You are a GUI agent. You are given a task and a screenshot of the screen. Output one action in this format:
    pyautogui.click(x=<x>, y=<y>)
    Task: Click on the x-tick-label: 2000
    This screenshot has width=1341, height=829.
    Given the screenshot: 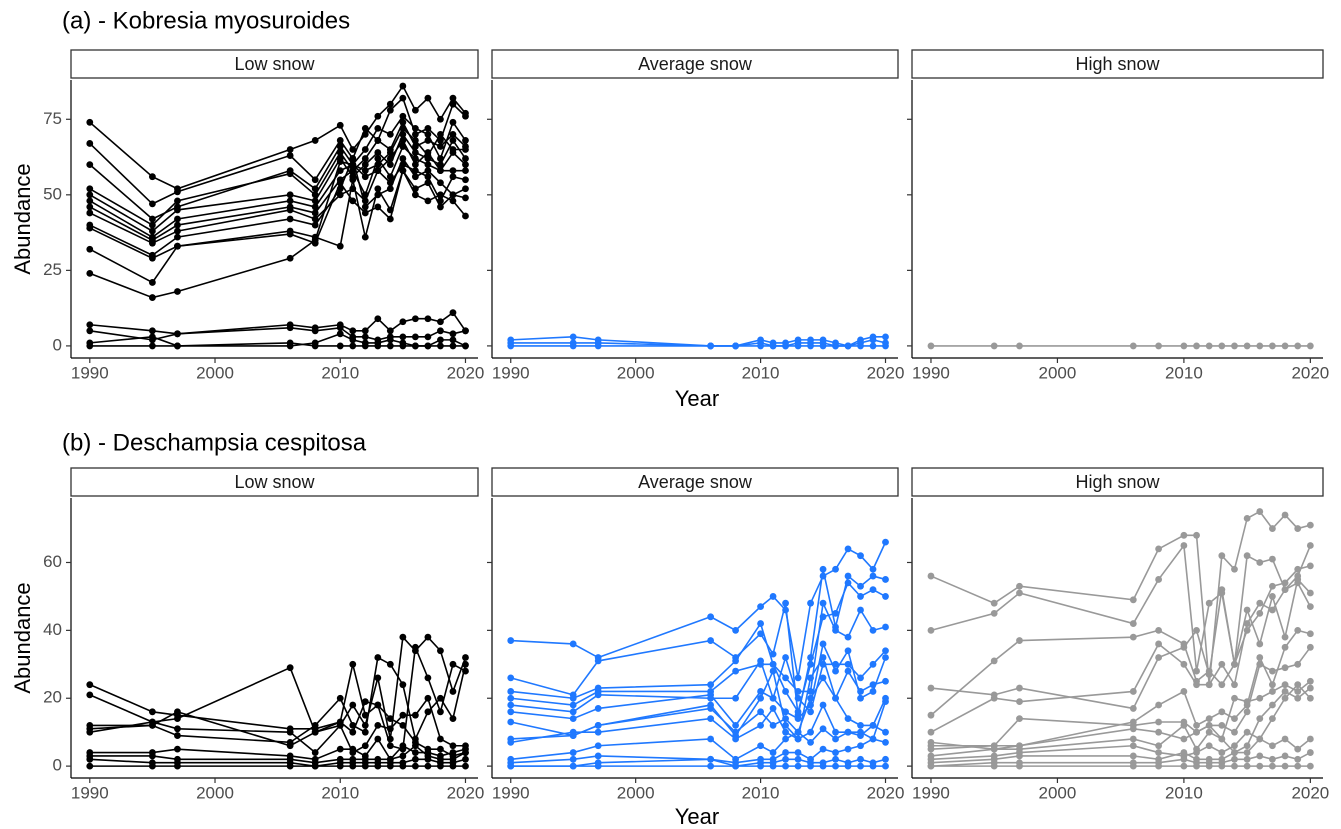 What is the action you would take?
    pyautogui.click(x=636, y=792)
    